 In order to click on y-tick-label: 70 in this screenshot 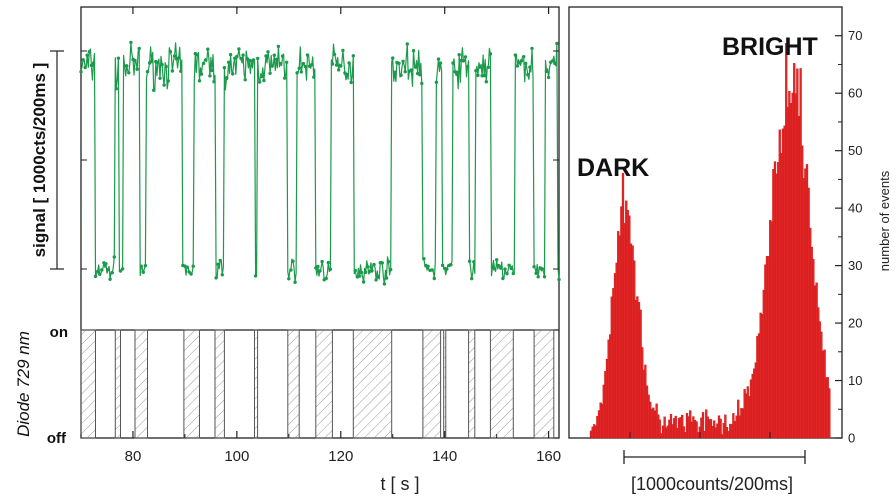, I will do `click(855, 35)`.